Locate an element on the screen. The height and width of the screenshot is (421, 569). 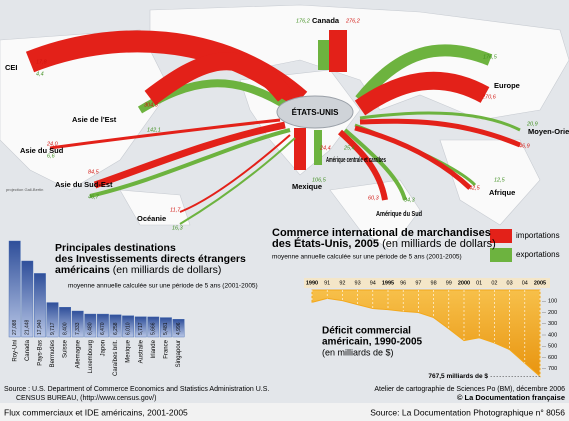
region-name: Asie du Sud is located at coordinates (42, 150).